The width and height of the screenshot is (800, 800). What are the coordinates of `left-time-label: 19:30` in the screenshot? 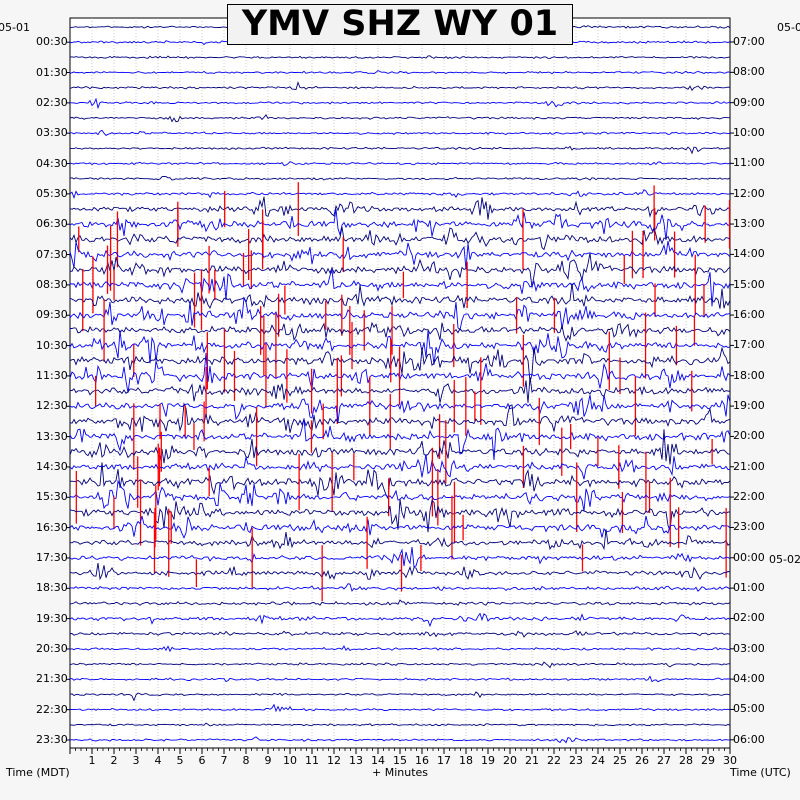 It's located at (52, 618).